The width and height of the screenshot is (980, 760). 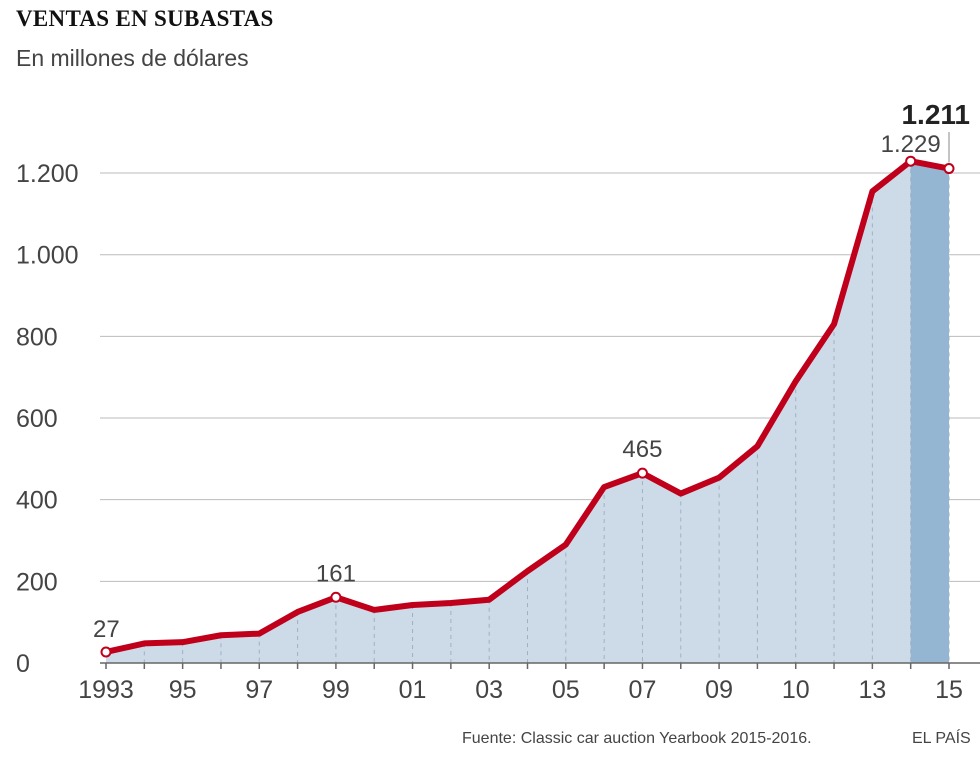 What do you see at coordinates (106, 629) in the screenshot?
I see `data-label: 27` at bounding box center [106, 629].